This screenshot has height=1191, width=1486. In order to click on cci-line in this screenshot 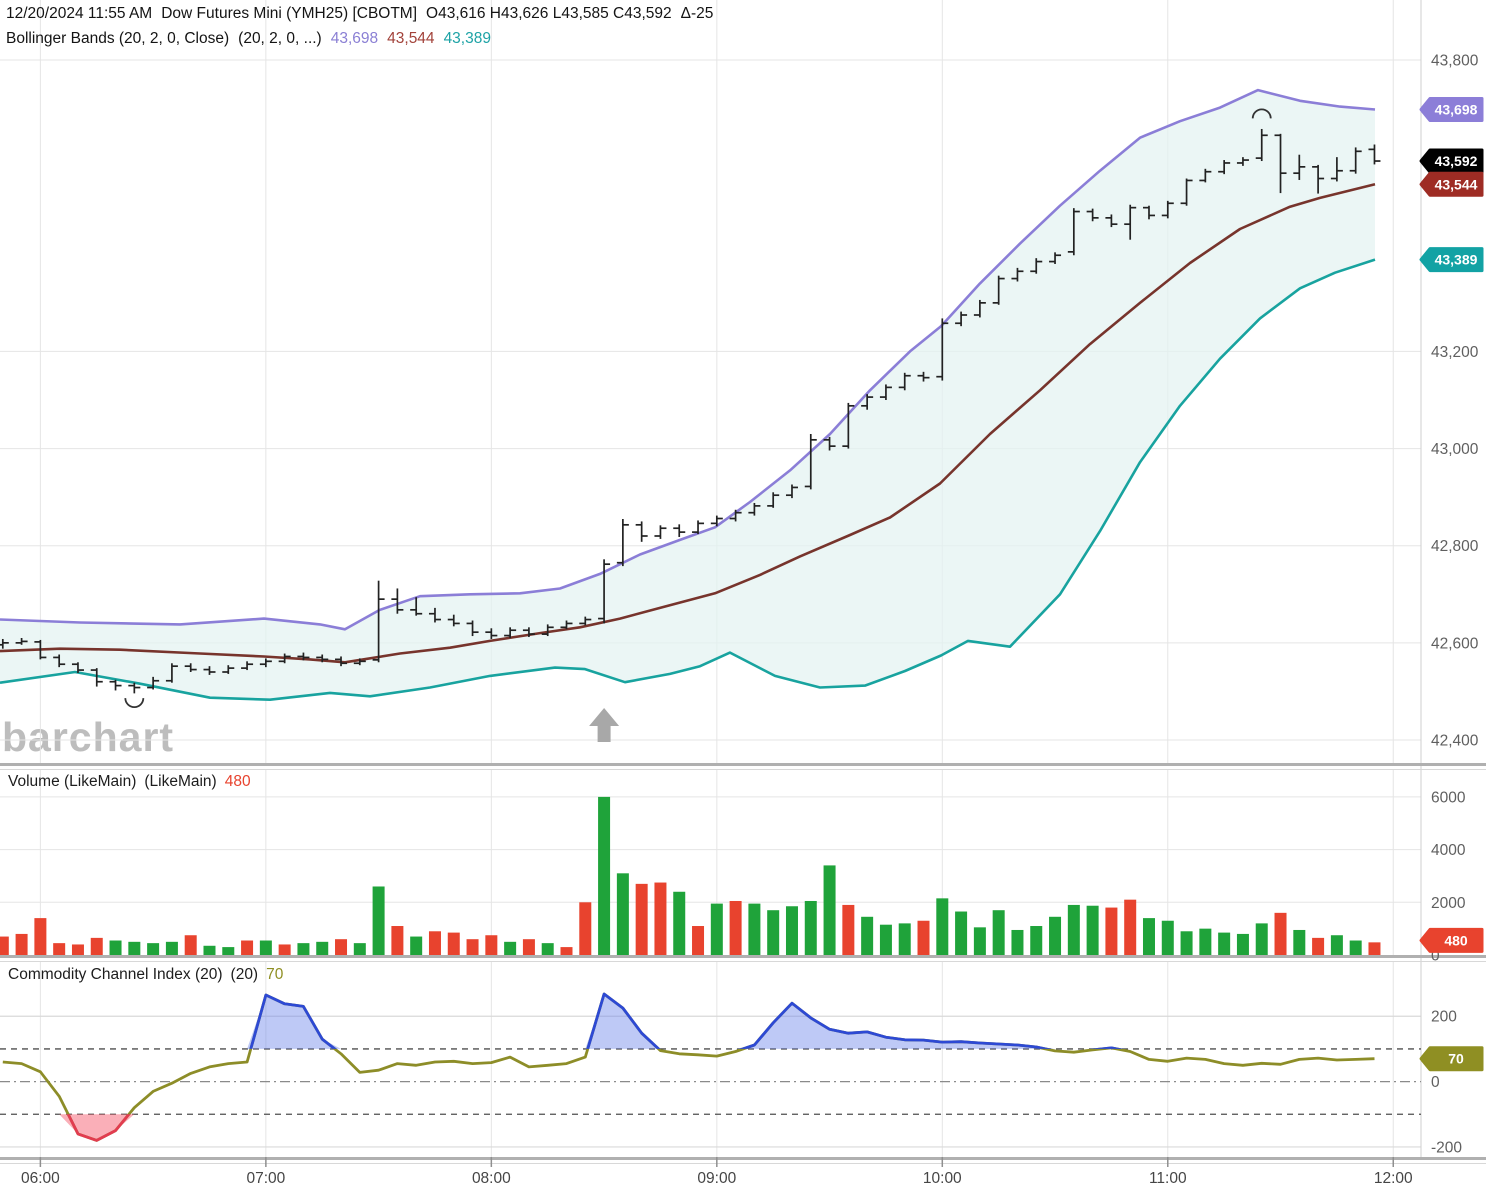, I will do `click(688, 1067)`.